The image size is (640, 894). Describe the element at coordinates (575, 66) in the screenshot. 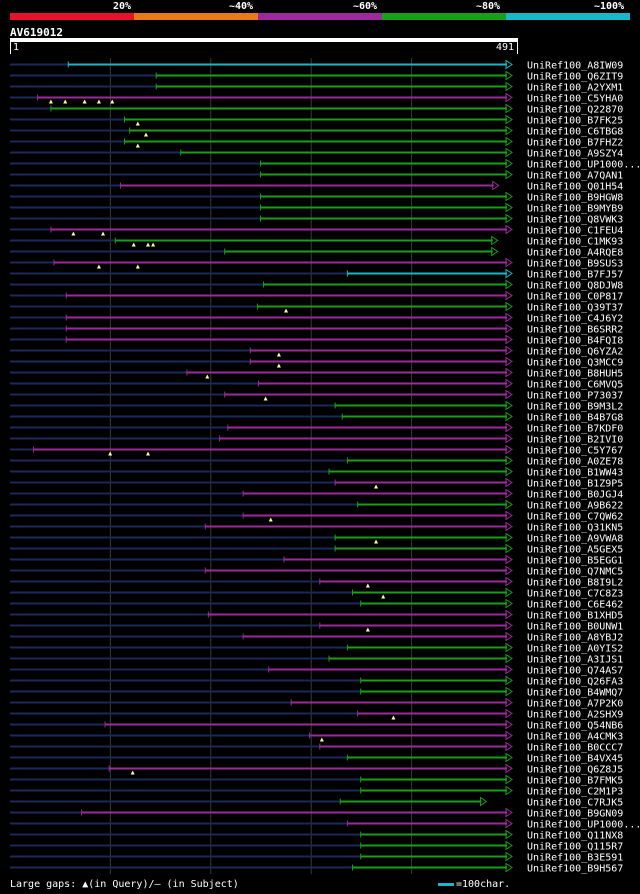

I see `hit-label: UniRef100_A8IW09` at that location.